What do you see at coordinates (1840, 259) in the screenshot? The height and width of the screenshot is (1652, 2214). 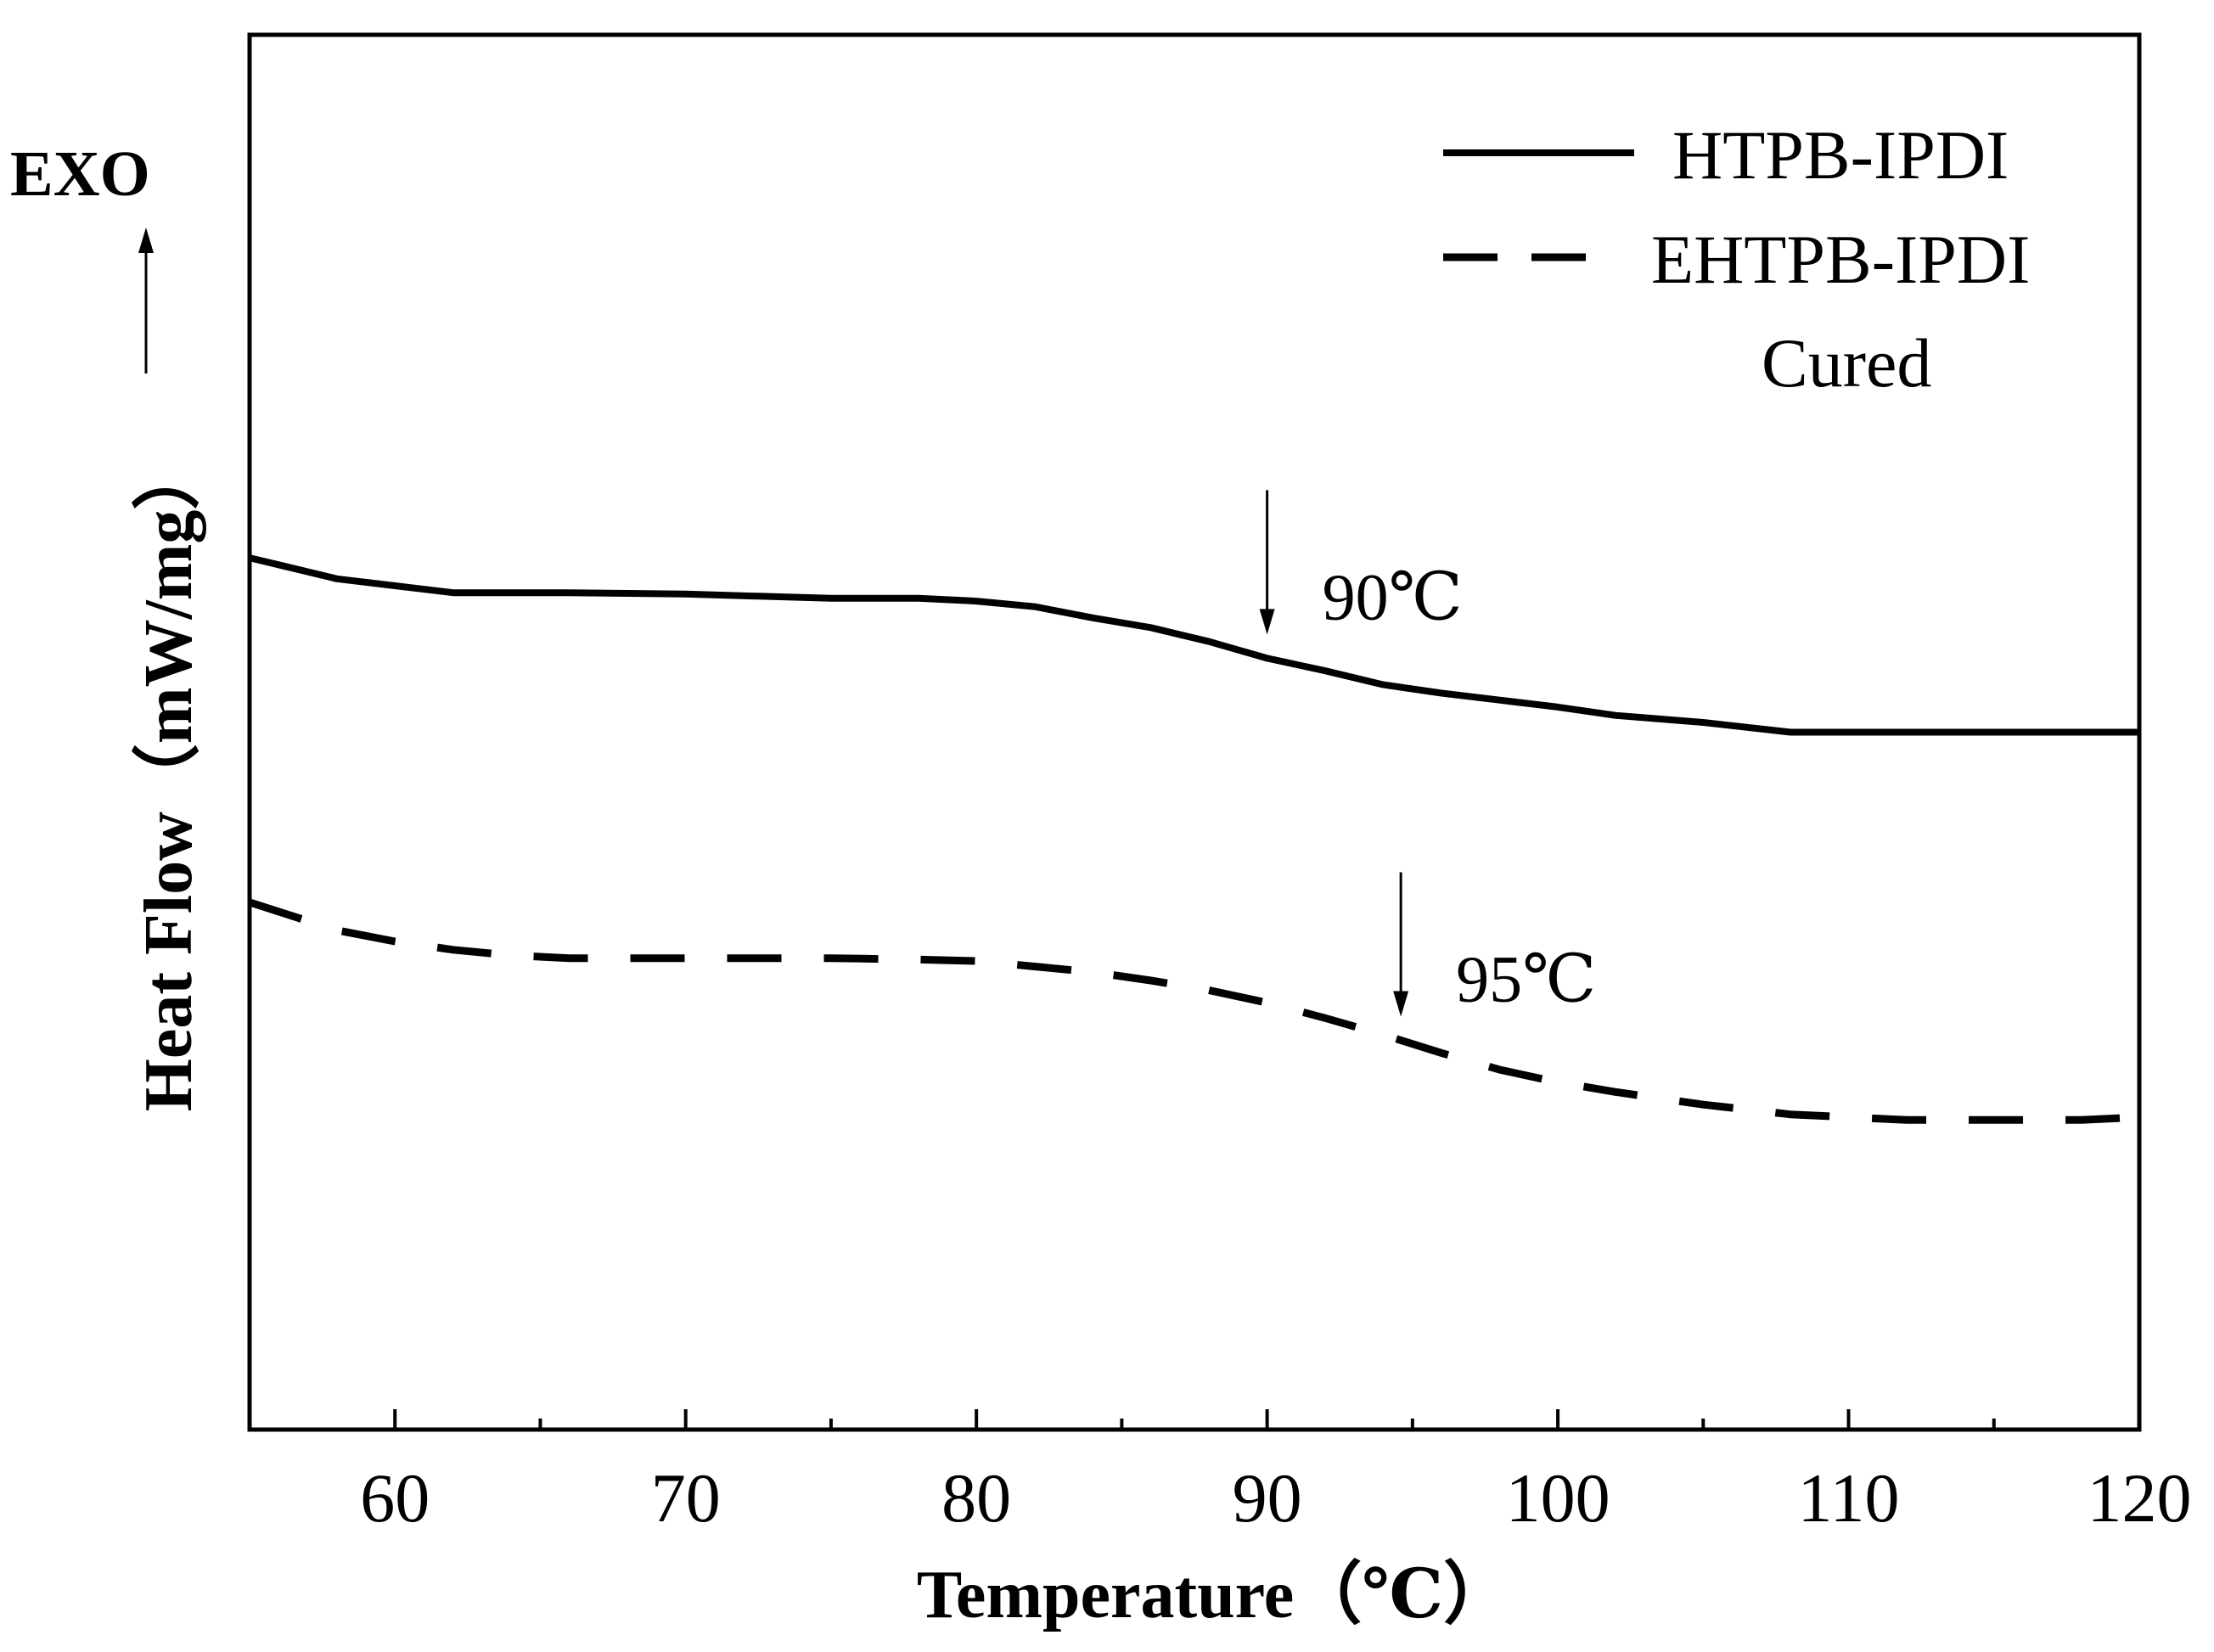 I see `legend-label-ehtpb-ipdi: EHTPB-IPDI` at bounding box center [1840, 259].